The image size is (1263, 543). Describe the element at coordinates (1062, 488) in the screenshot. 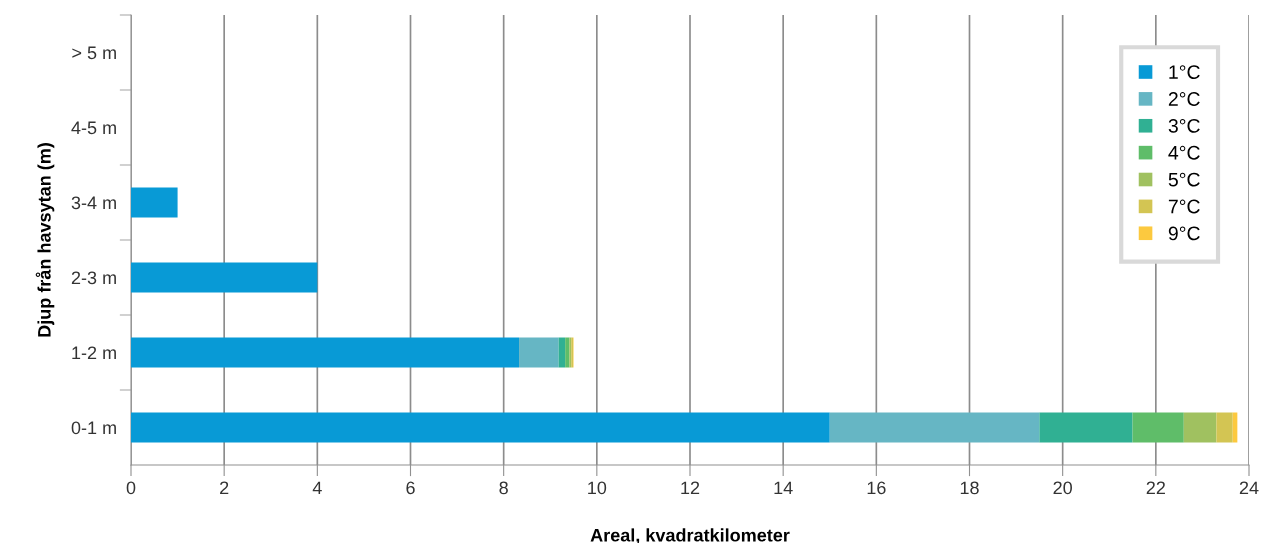

I see `x-tick-label: 20` at that location.